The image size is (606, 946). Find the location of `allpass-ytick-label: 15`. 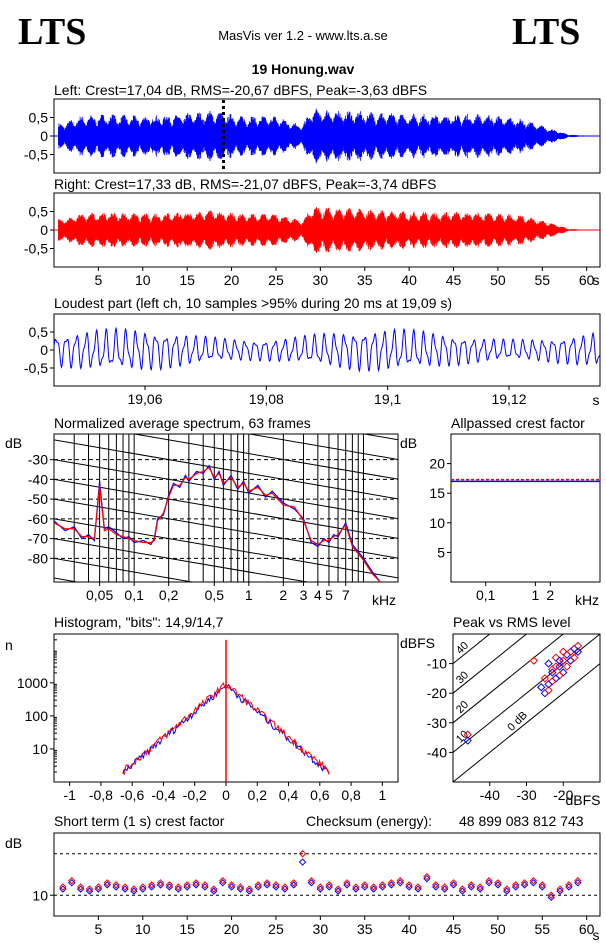

allpass-ytick-label: 15 is located at coordinates (437, 493).